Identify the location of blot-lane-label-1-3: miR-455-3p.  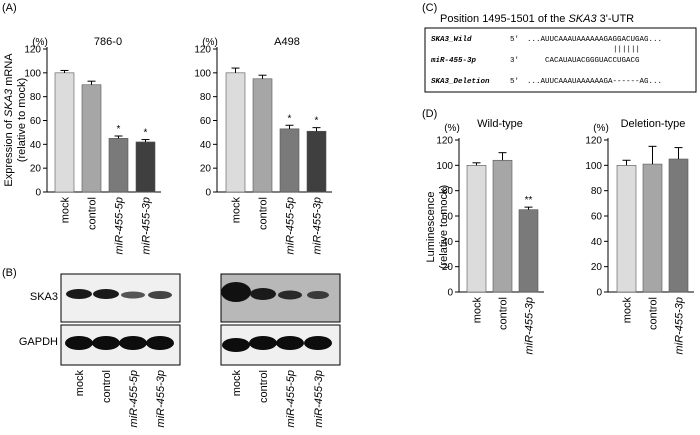
(319, 398).